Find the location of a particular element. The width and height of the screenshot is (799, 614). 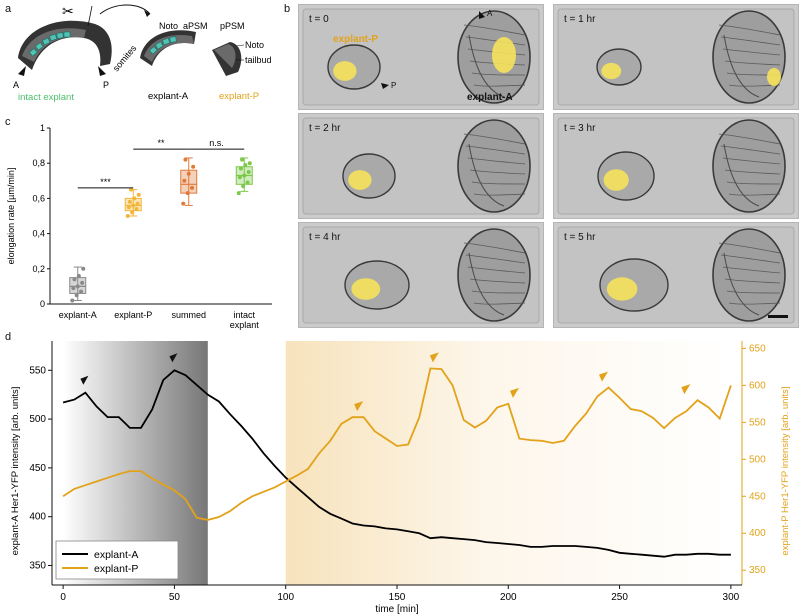

arrow-P-label: P is located at coordinates (393, 85).